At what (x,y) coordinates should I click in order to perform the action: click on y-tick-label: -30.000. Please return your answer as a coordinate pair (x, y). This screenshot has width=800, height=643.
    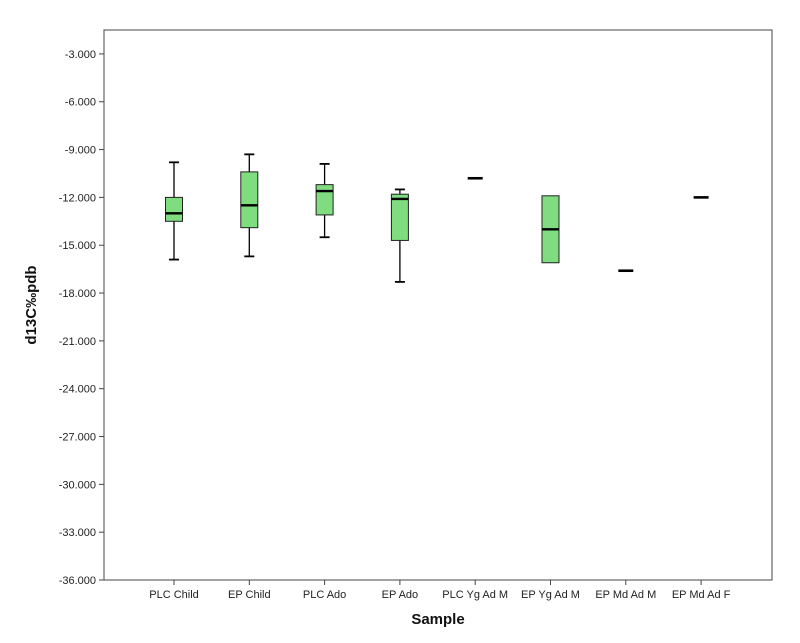
    Looking at the image, I should click on (77, 485).